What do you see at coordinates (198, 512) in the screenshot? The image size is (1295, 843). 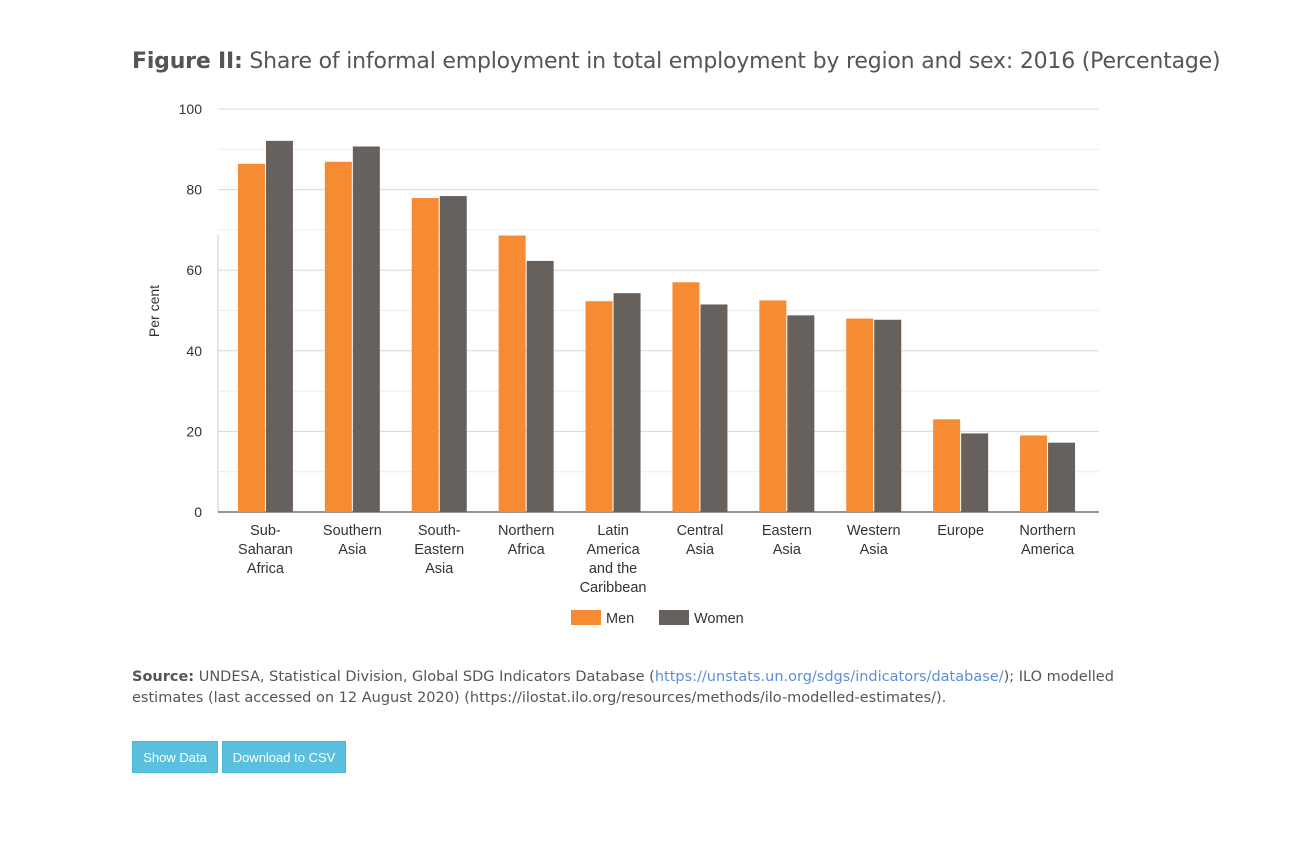 I see `y-tick-label: 0` at bounding box center [198, 512].